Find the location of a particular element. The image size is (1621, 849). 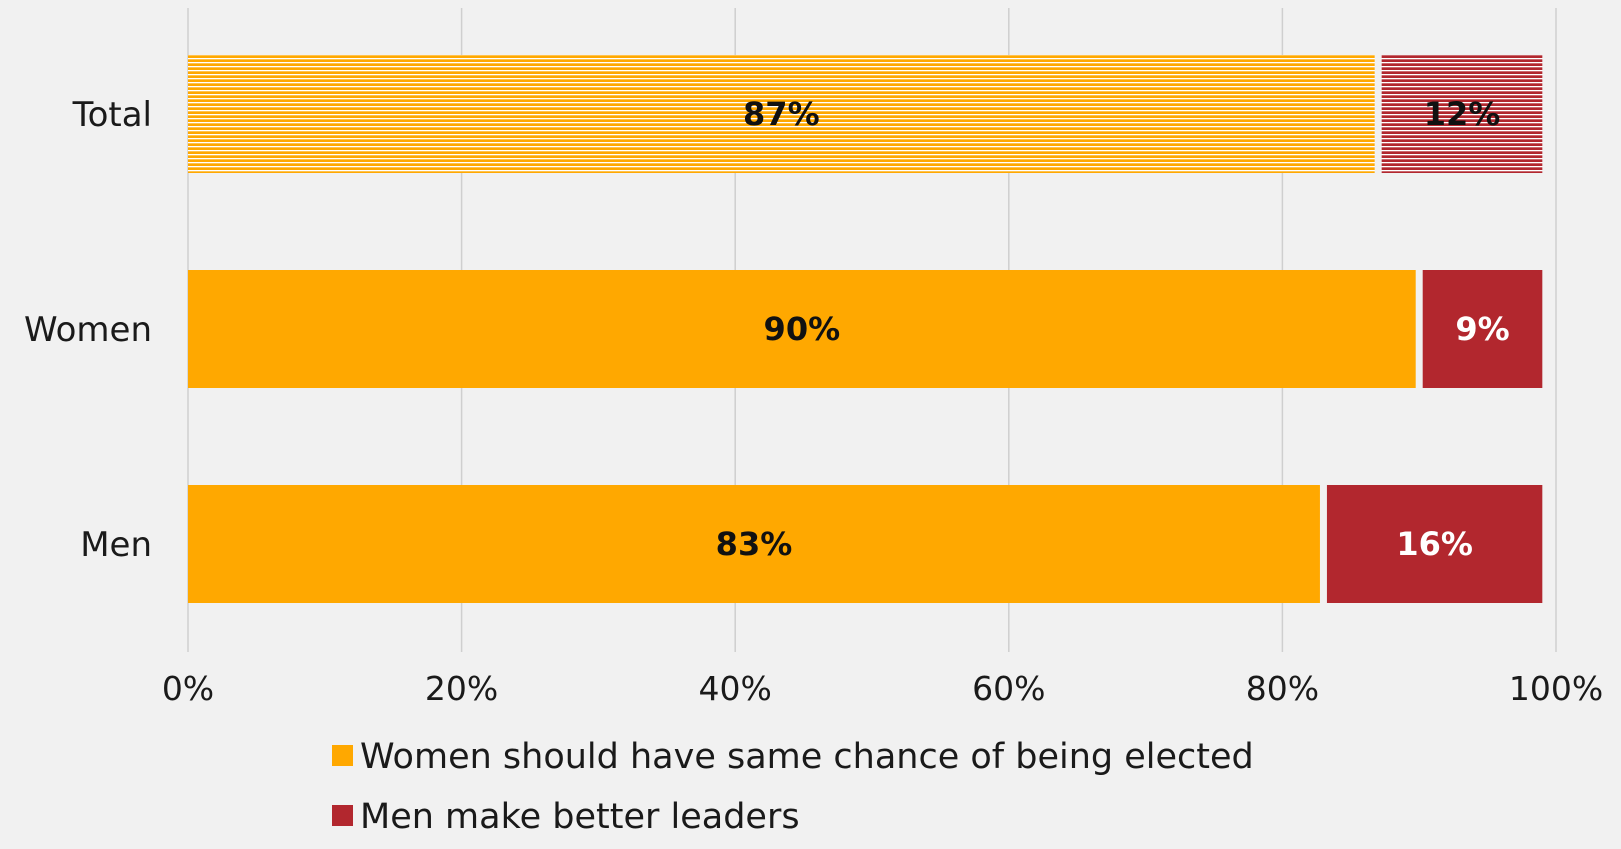

legend-label-series-2: Men make better leaders is located at coordinates (580, 817).